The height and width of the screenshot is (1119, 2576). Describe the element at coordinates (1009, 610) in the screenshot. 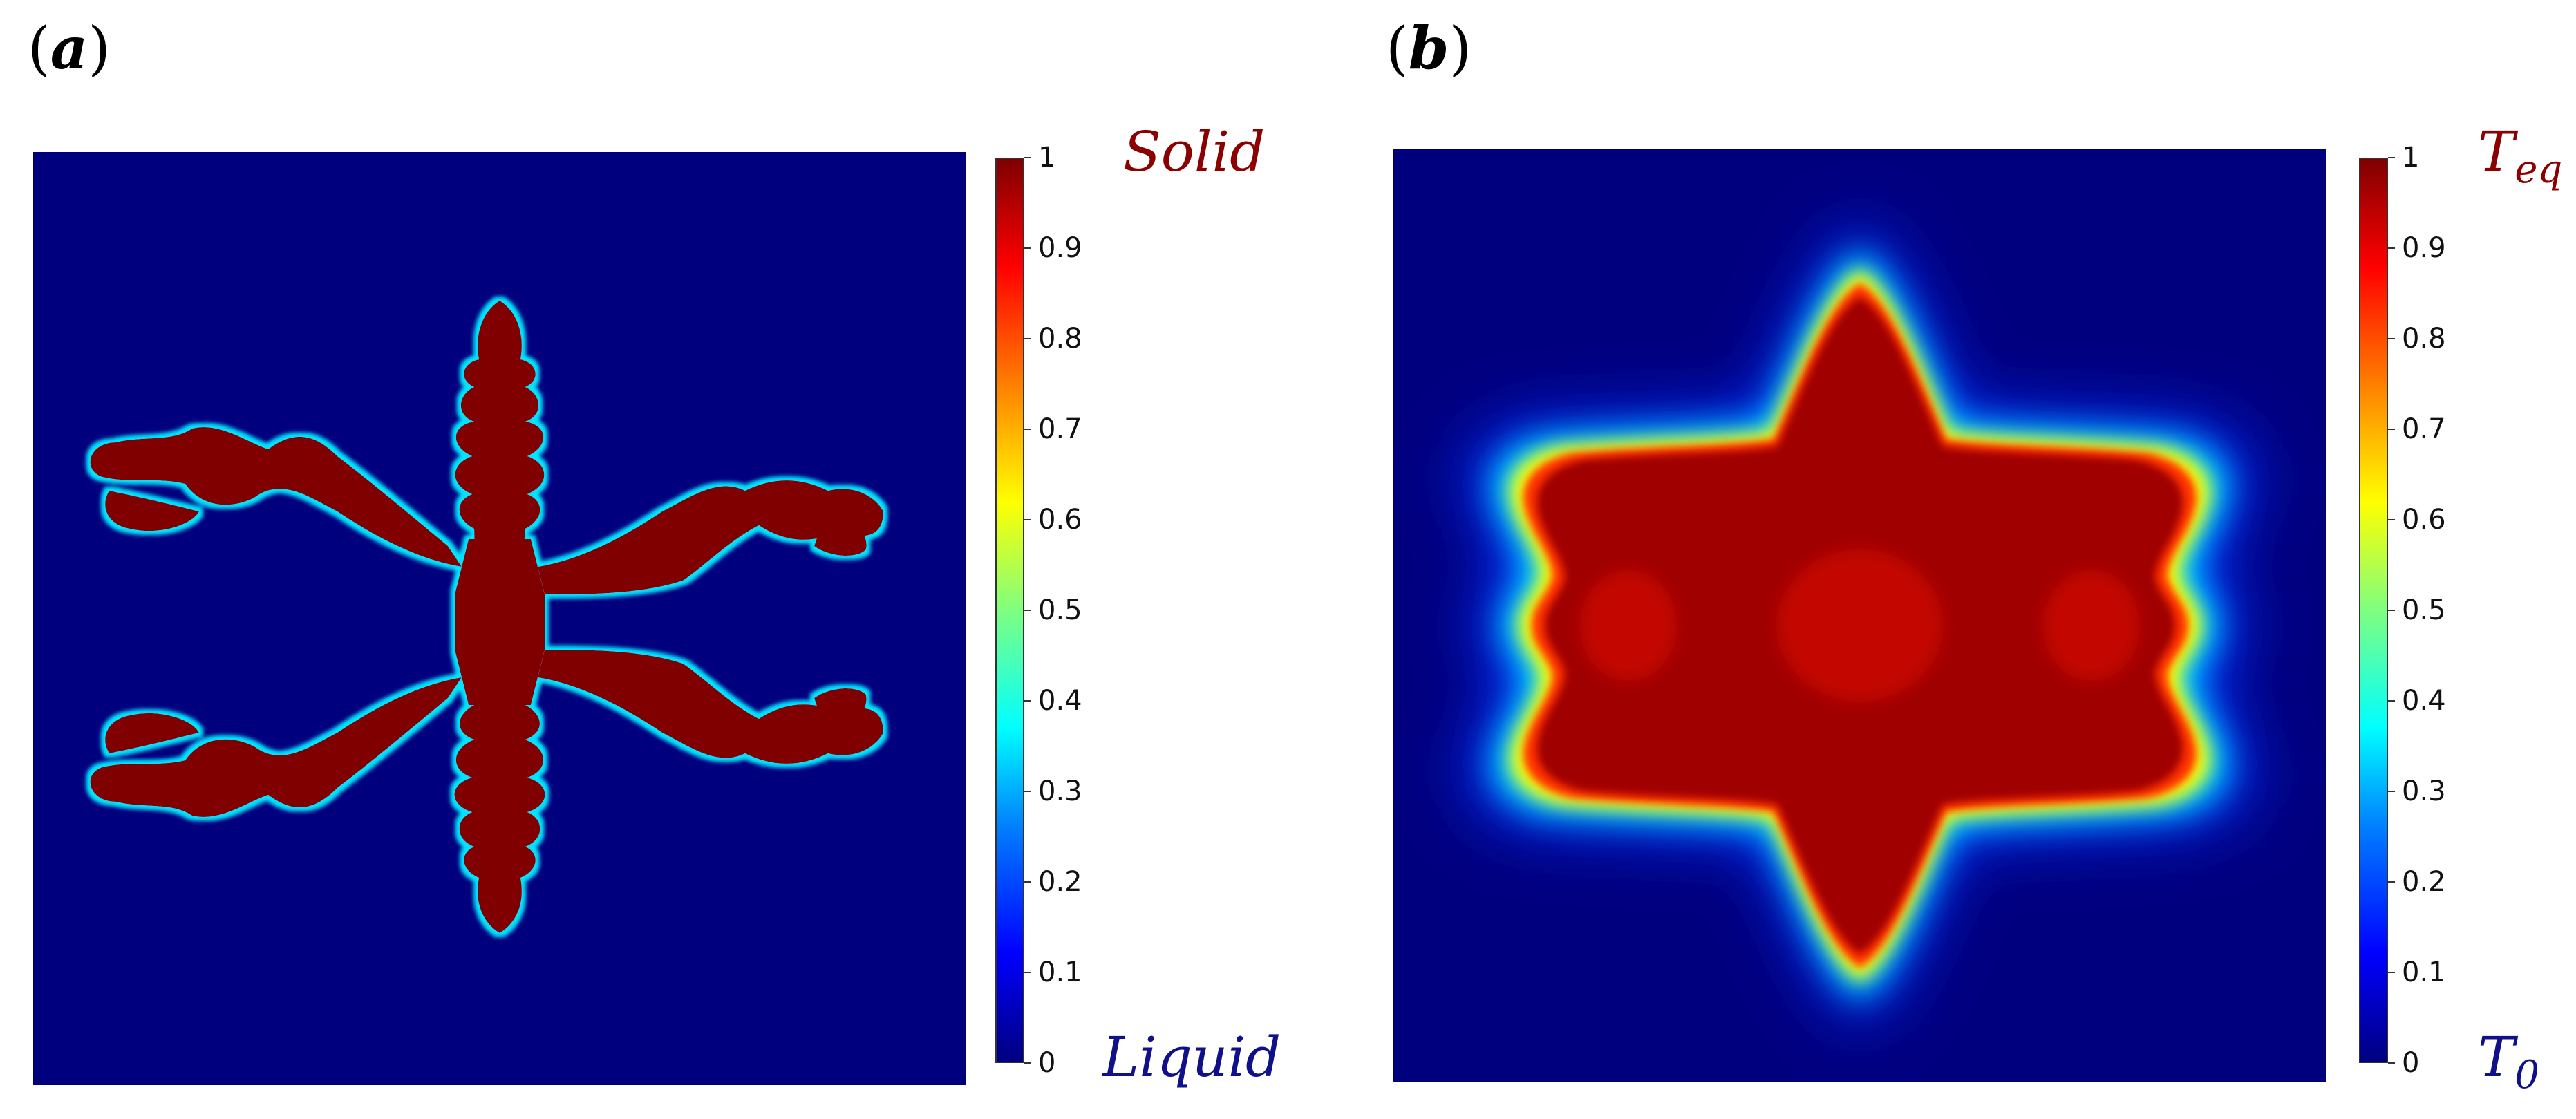

I see `colorbar-a` at that location.